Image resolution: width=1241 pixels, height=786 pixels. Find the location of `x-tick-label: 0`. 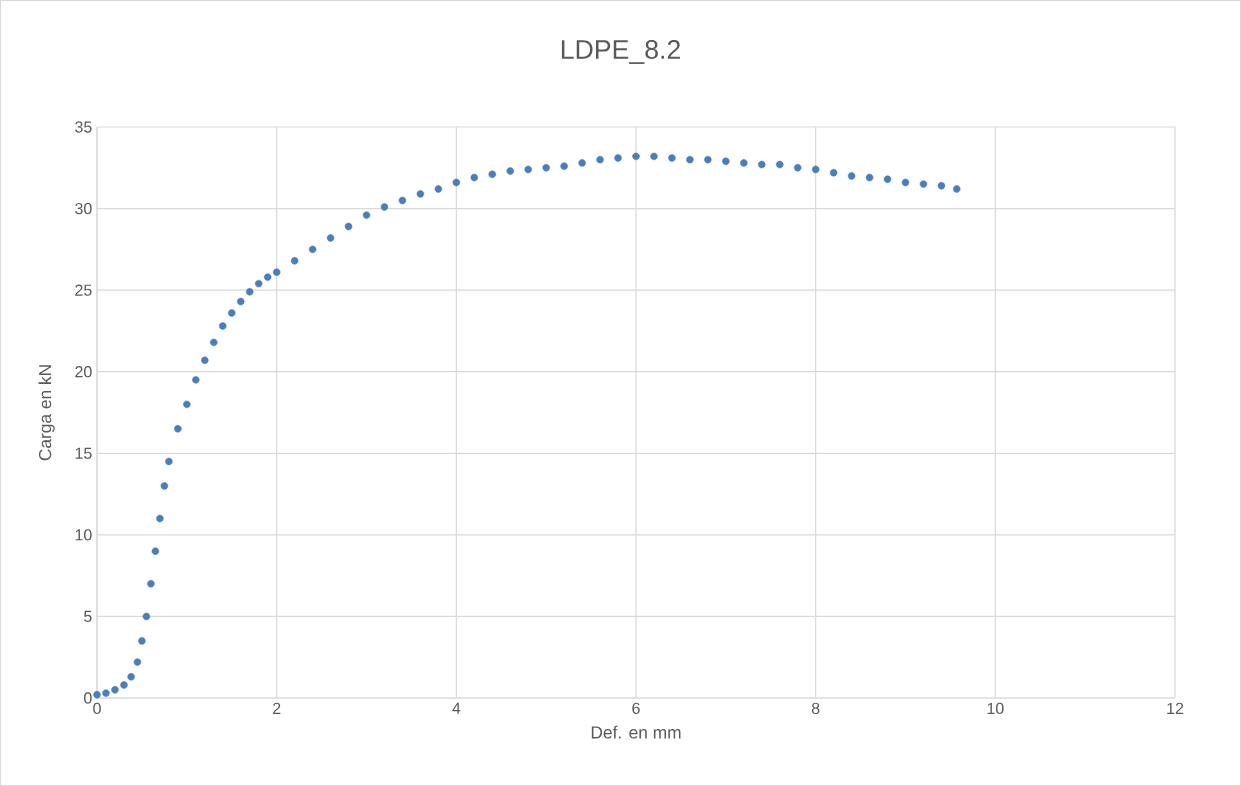

x-tick-label: 0 is located at coordinates (97, 708).